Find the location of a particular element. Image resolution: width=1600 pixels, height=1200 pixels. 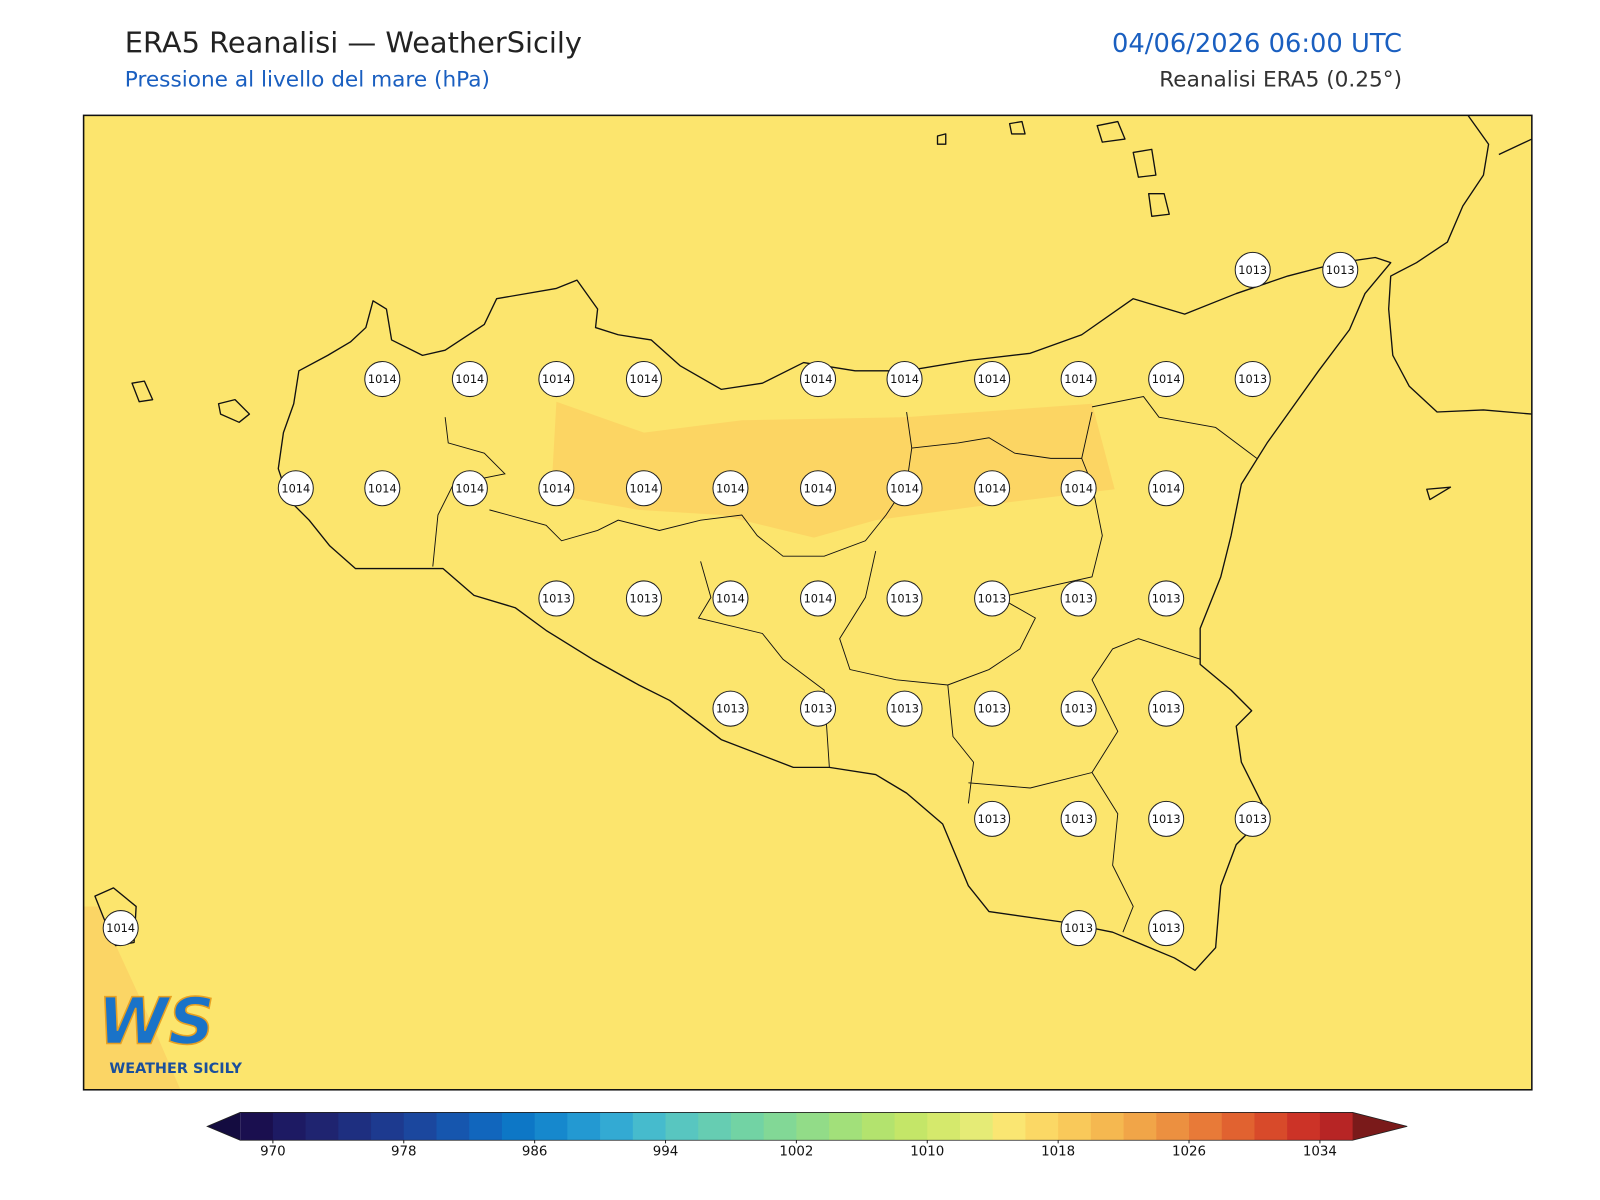

colorbar-tick-label: 994 is located at coordinates (666, 1152).